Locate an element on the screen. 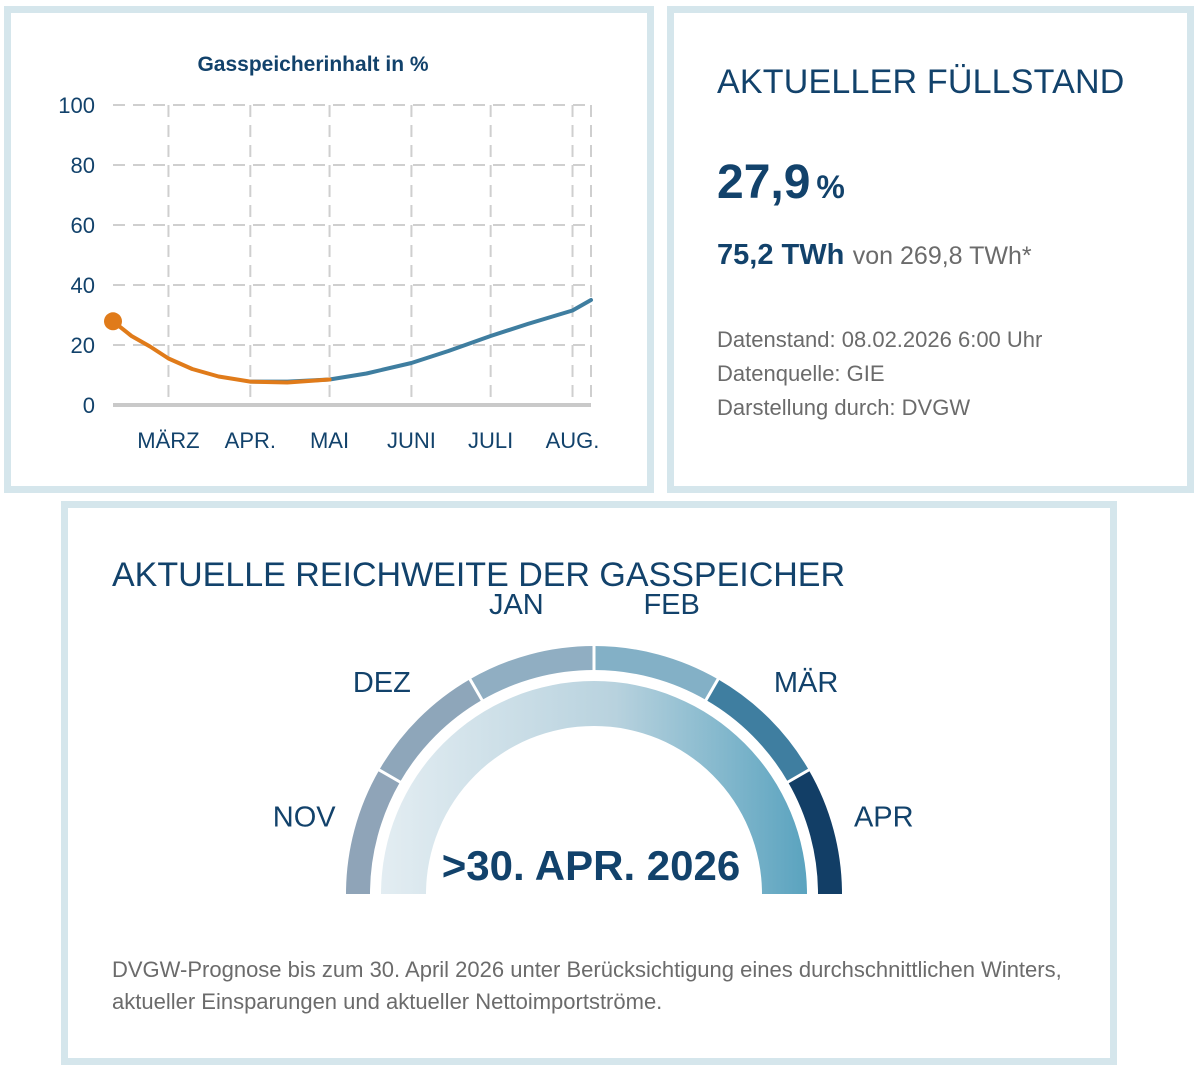  x-tick-label: JUNI is located at coordinates (411, 440).